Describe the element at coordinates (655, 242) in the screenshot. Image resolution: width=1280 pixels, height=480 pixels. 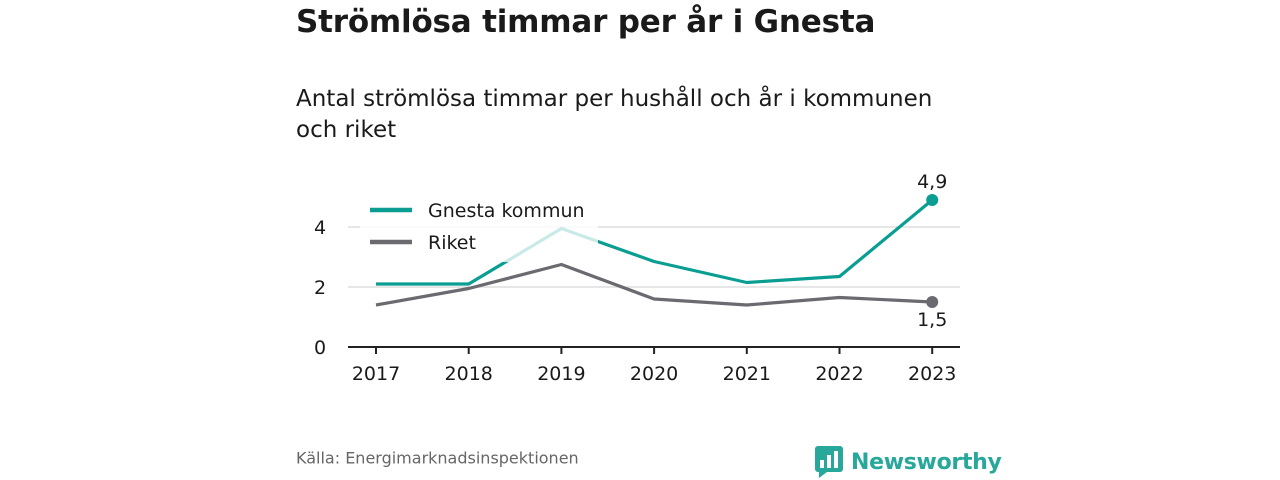
I see `series-line-gnesta` at that location.